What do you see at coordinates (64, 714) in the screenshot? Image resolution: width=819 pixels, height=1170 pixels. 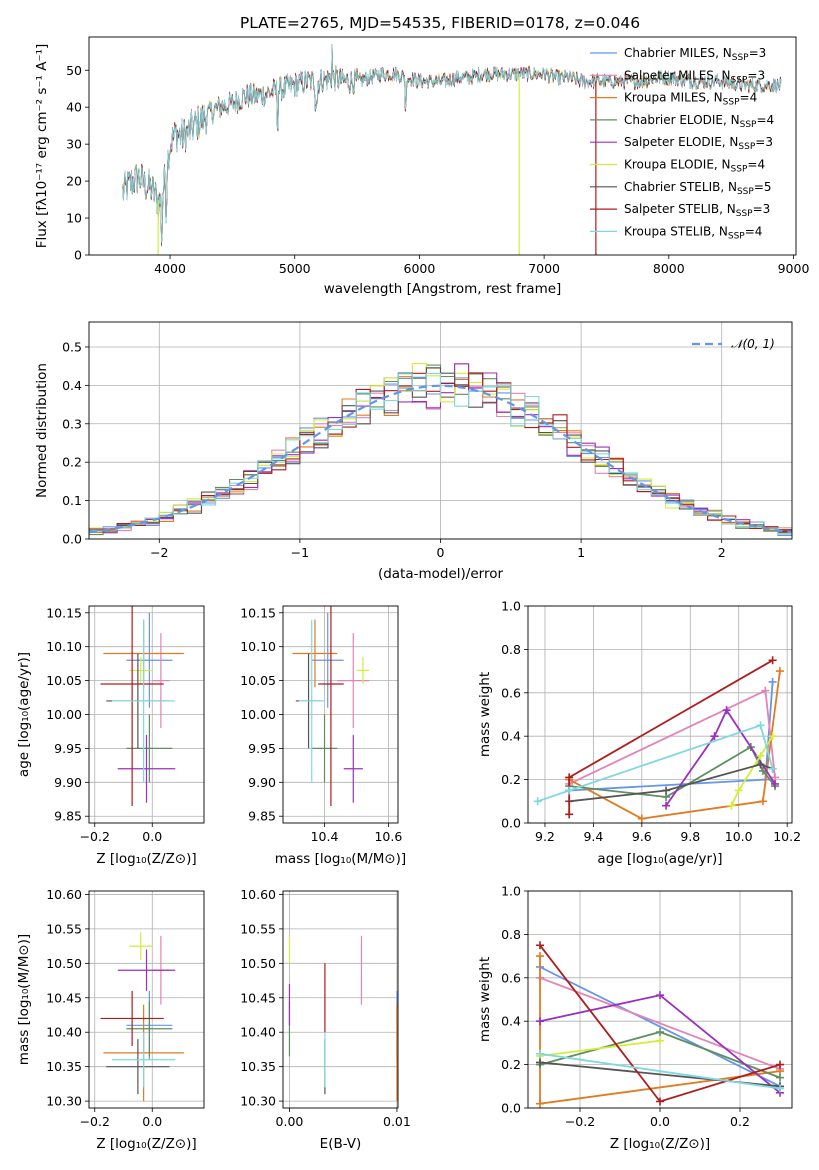 I see `y-tick-label: 10.00` at bounding box center [64, 714].